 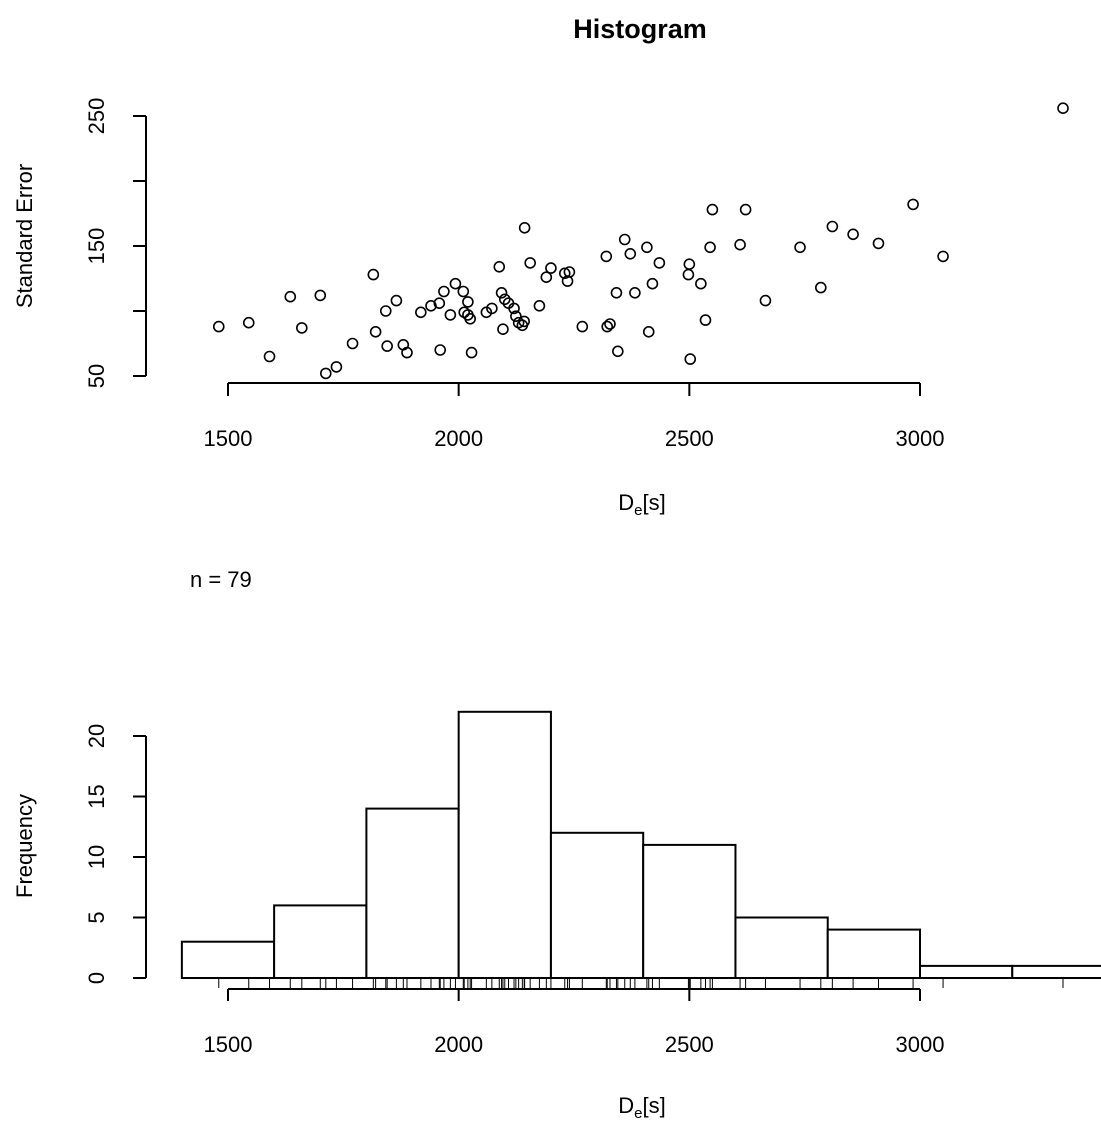 I want to click on histogram-y-tick-label: 15, so click(x=96, y=796).